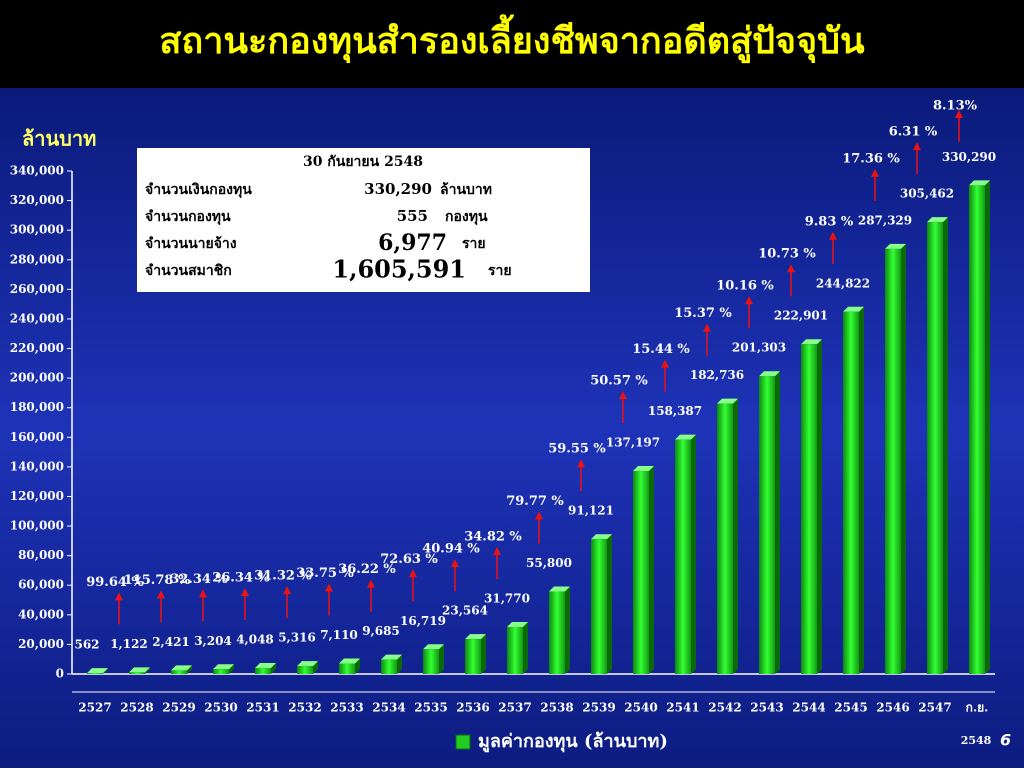 The height and width of the screenshot is (772, 1024). Describe the element at coordinates (598, 708) in the screenshot. I see `x-tick-label: 2539` at that location.